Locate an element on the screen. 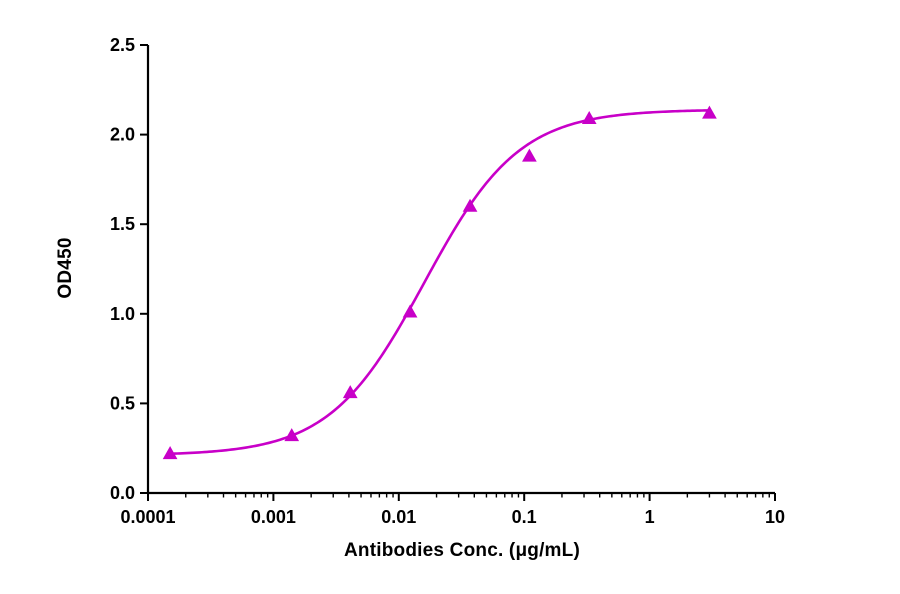 The width and height of the screenshot is (900, 594). x-tick-label: 0.1 is located at coordinates (524, 517).